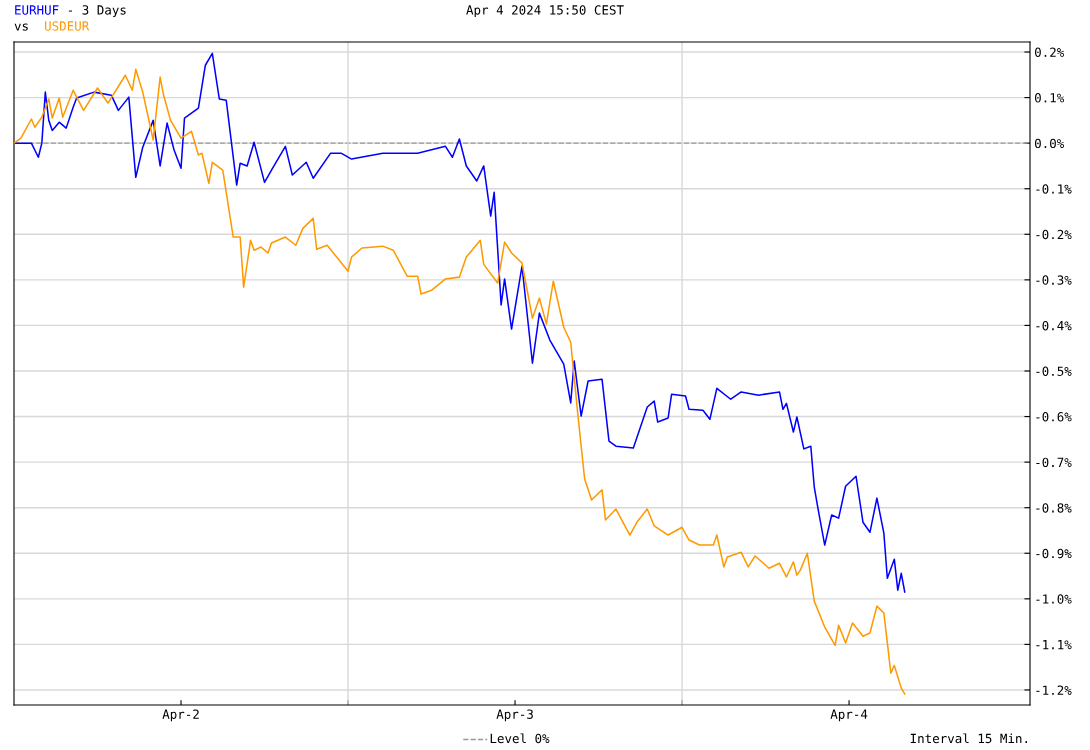 The width and height of the screenshot is (1090, 750). What do you see at coordinates (849, 715) in the screenshot?
I see `x-tick-label: Apr-4` at bounding box center [849, 715].